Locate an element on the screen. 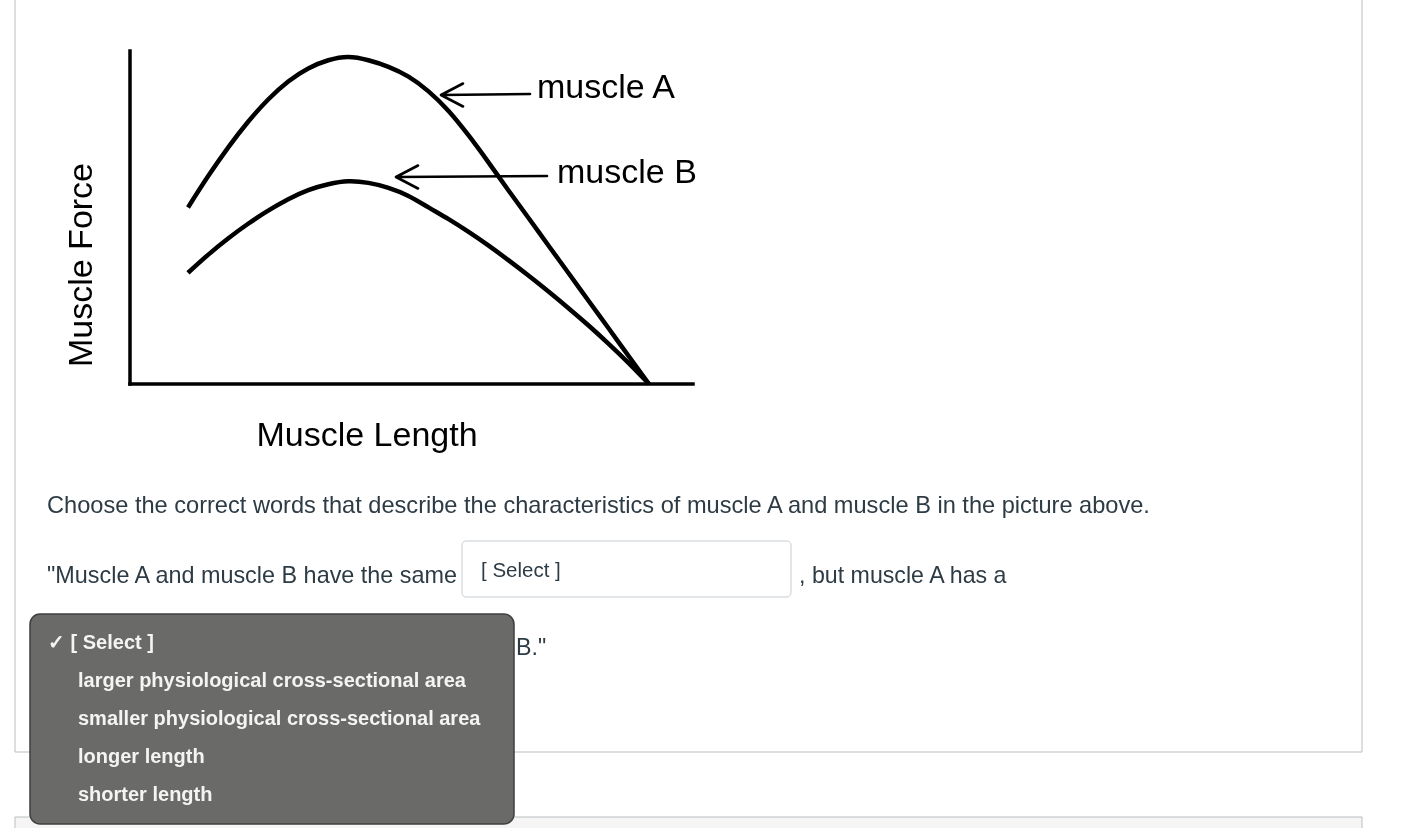 Image resolution: width=1406 pixels, height=828 pixels. legend-label: muscle B is located at coordinates (627, 171).